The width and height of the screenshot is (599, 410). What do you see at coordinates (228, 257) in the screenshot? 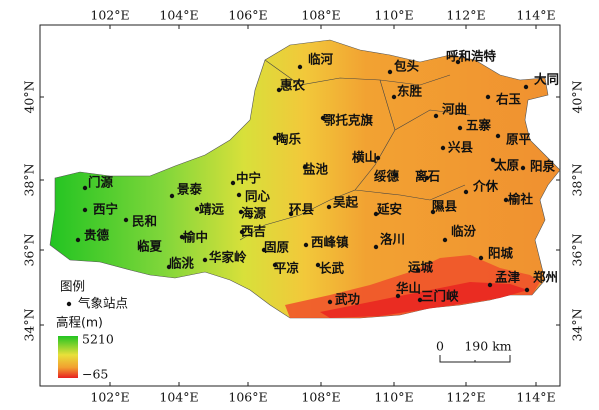
I see `station-label: 华家岭` at bounding box center [228, 257].